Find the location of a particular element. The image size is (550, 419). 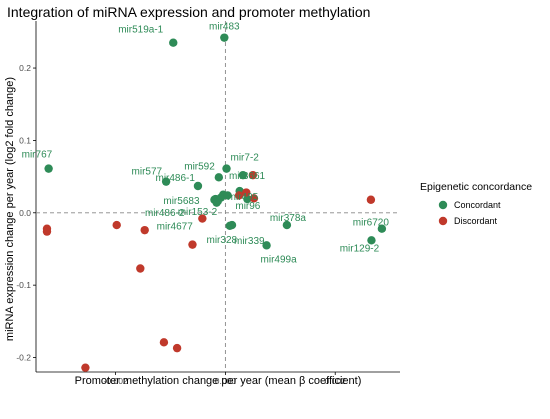

point-label: mir153-2 is located at coordinates (198, 212).